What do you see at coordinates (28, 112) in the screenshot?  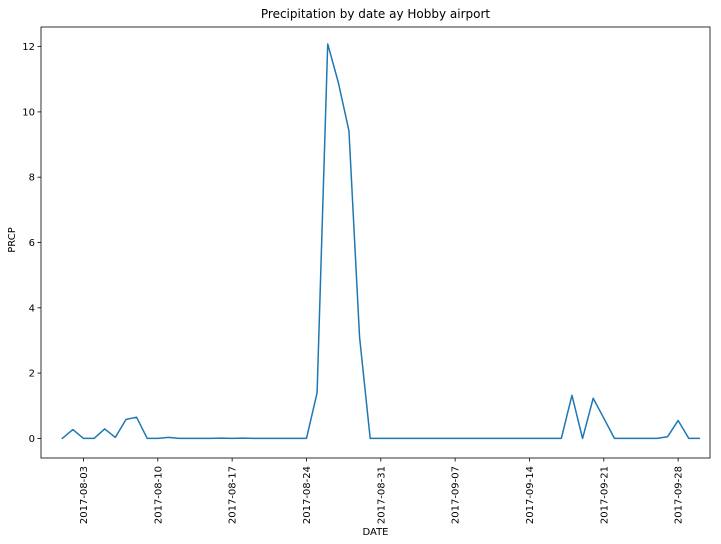 I see `y-tick-label: 10` at bounding box center [28, 112].